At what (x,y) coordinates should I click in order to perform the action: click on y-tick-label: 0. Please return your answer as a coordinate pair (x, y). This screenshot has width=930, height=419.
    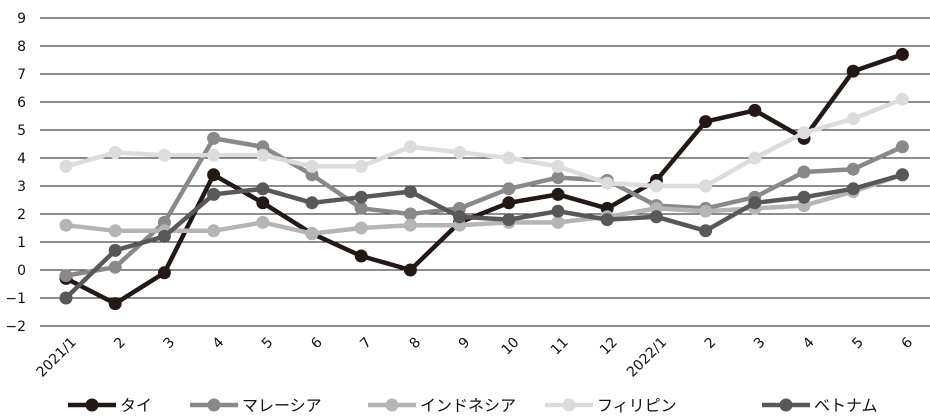
    Looking at the image, I should click on (21, 271).